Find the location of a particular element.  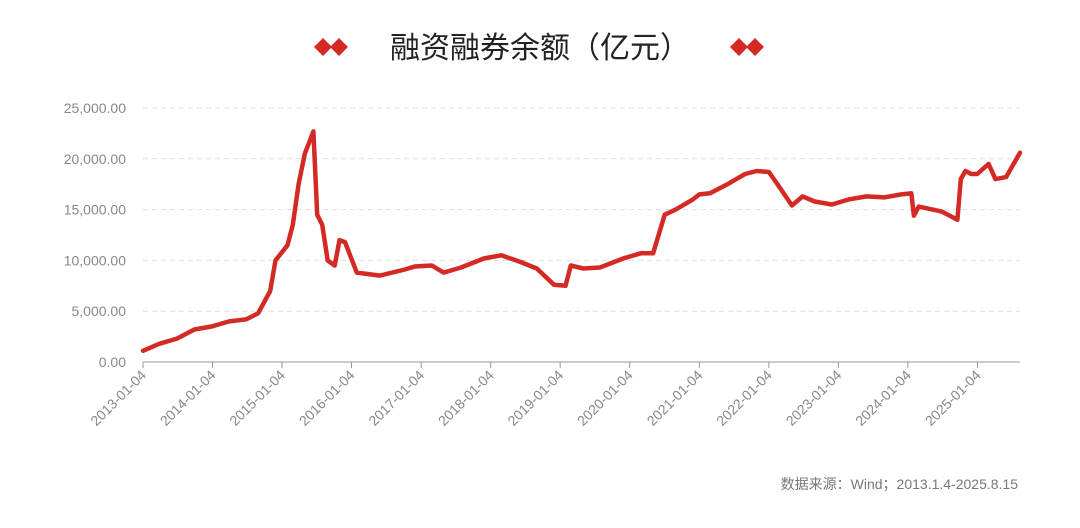

x-tick-label: 2022-01-04 is located at coordinates (744, 398).